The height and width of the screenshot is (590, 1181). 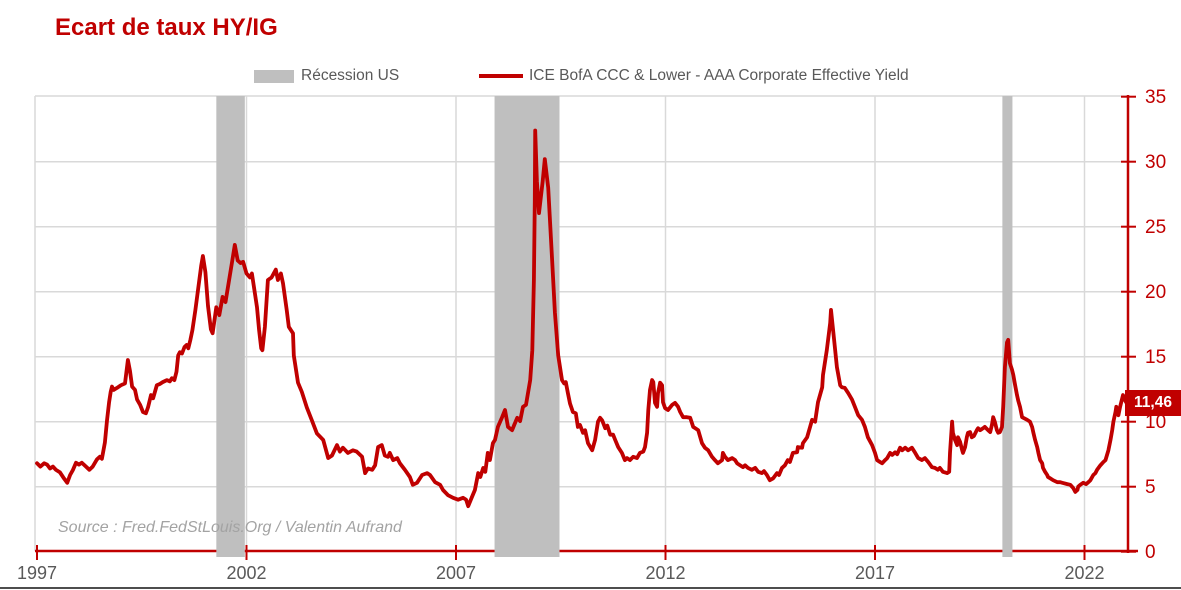 I want to click on chart-title: Ecart de taux HY/IG, so click(x=166, y=27).